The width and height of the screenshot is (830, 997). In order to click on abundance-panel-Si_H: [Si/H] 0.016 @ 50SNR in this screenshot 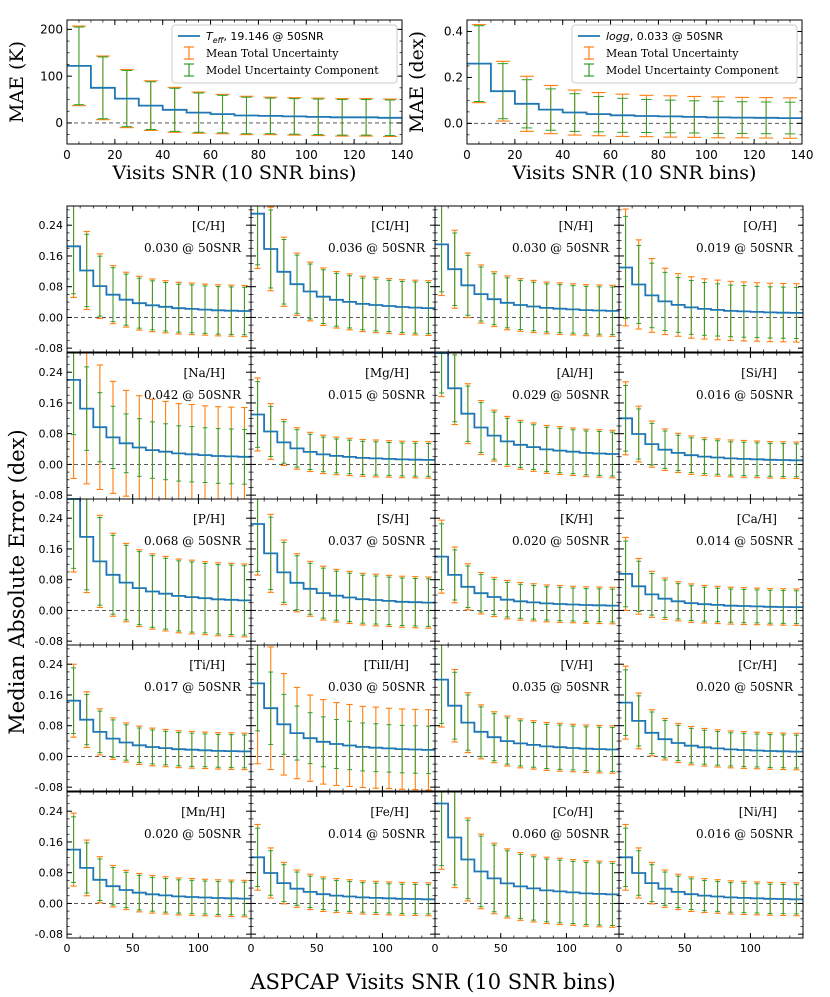, I will do `click(711, 426)`.